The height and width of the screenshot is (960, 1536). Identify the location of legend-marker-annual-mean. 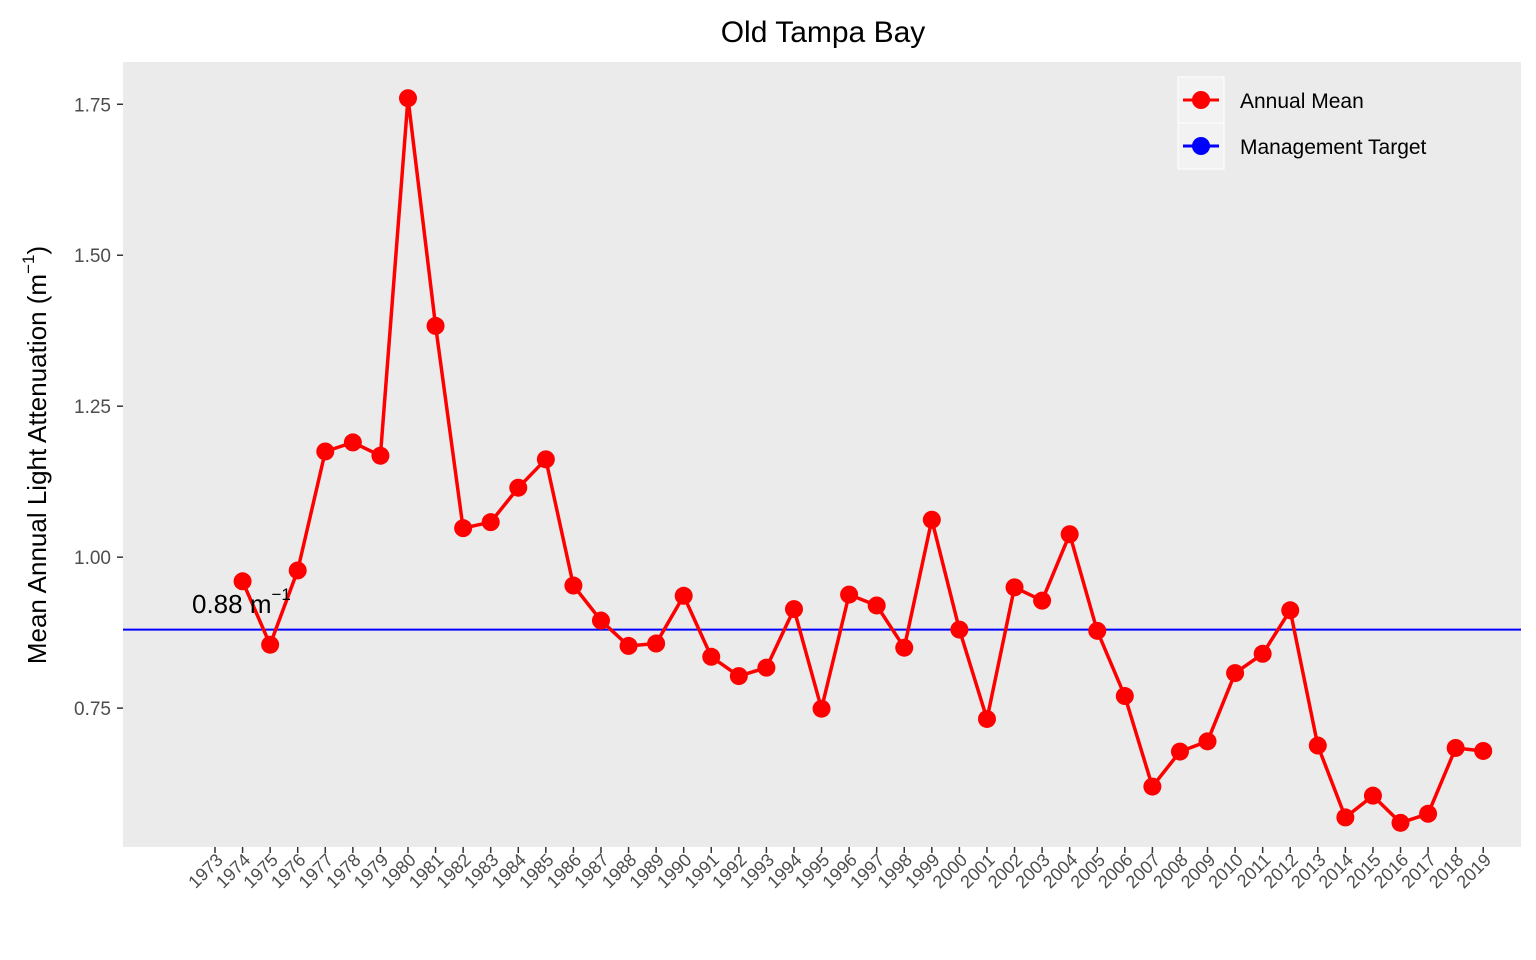
(1201, 100).